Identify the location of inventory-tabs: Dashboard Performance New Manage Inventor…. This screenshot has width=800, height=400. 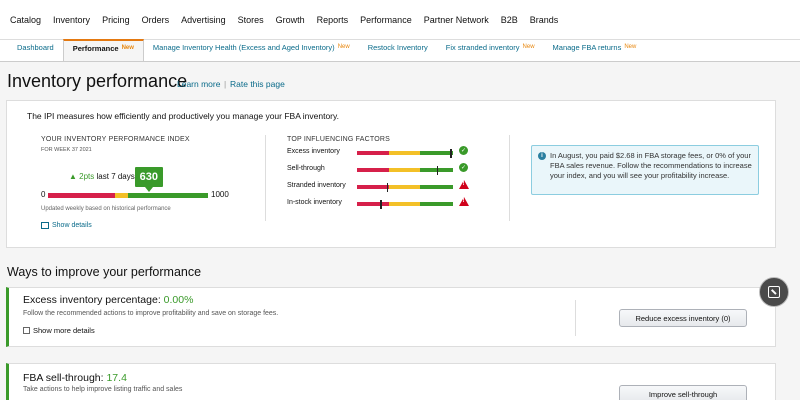
(400, 50).